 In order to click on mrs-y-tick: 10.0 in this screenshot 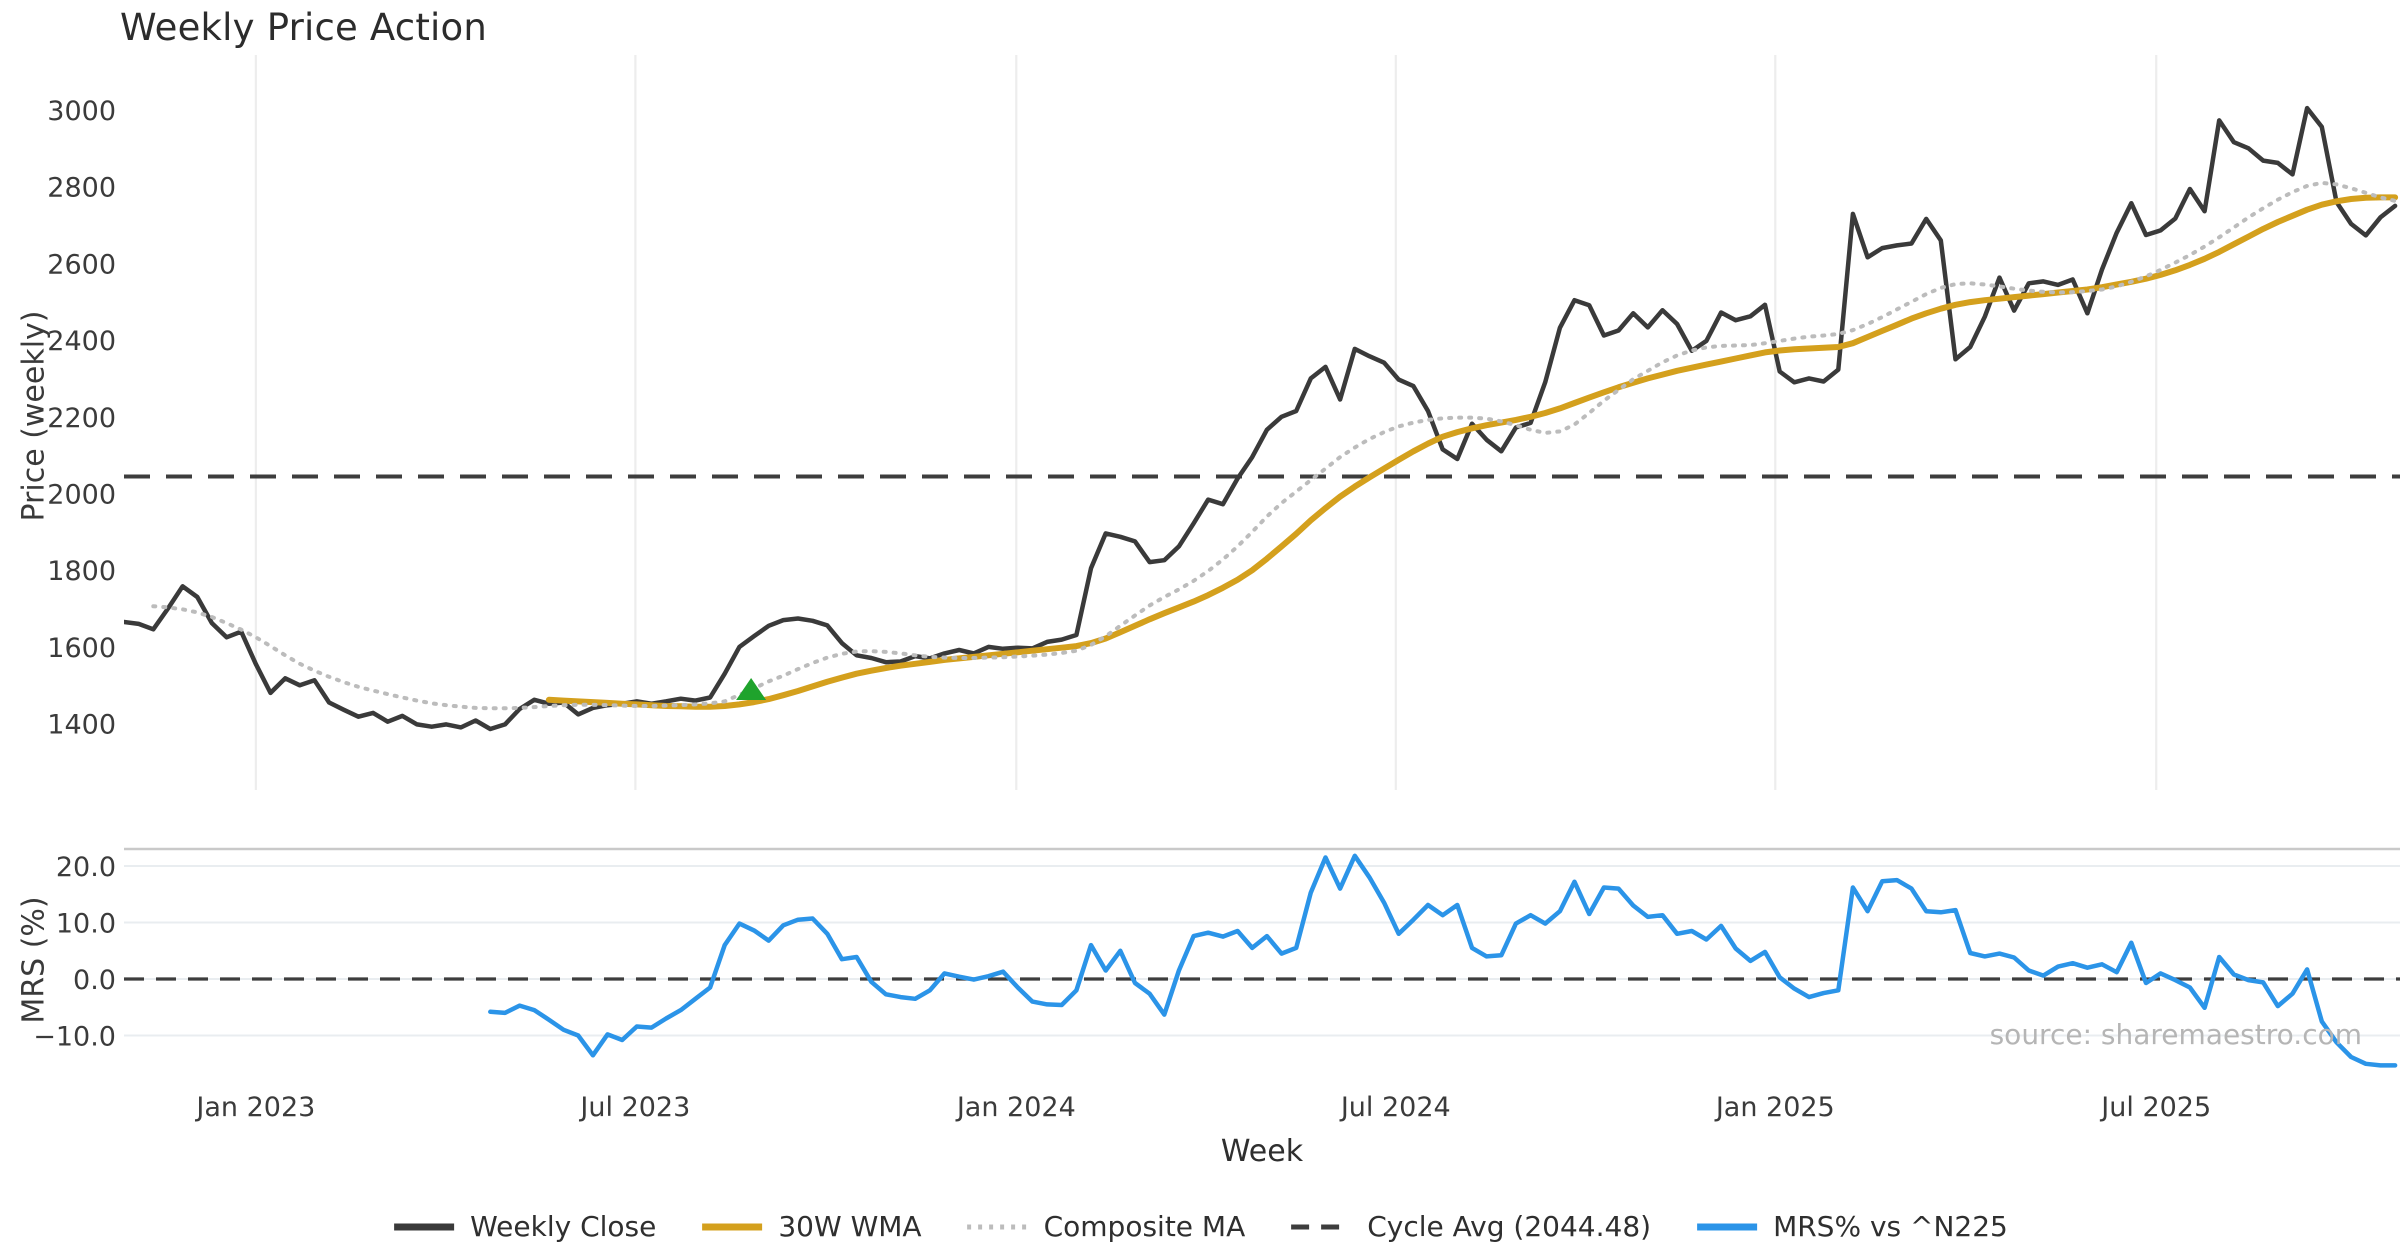, I will do `click(86, 924)`.